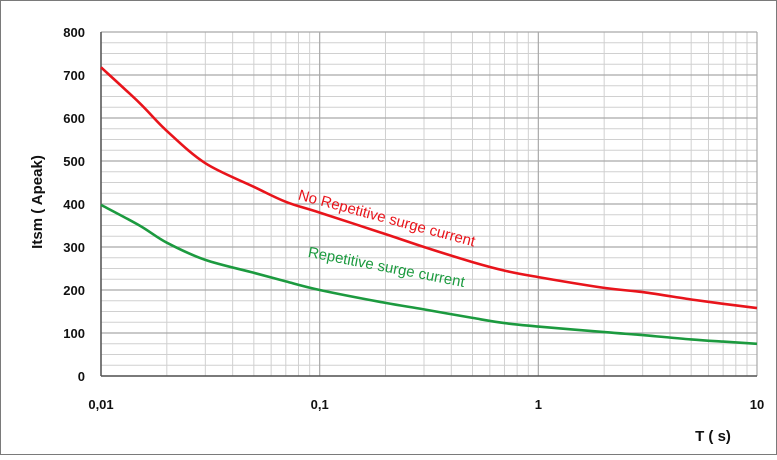 The height and width of the screenshot is (460, 777). I want to click on y-tick-label: 800, so click(74, 32).